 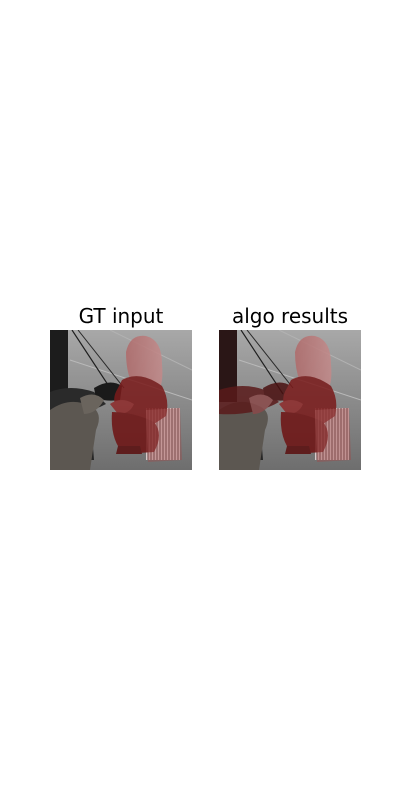 I want to click on gt-input-title: GT input, so click(x=121, y=316).